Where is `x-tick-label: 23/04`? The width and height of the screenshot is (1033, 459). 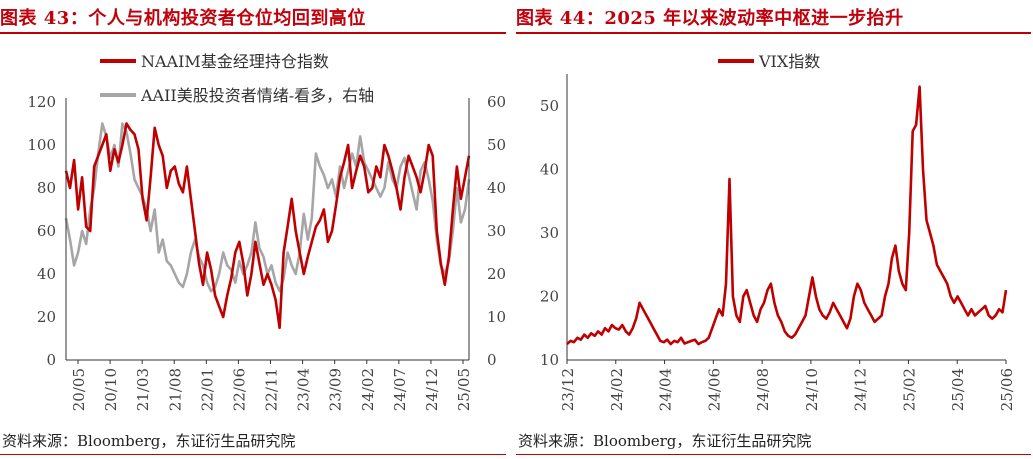 x-tick-label: 23/04 is located at coordinates (304, 389).